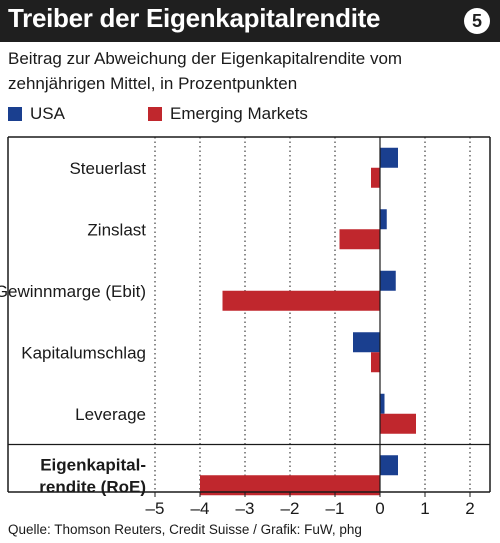  I want to click on subtitle-line-2: zehnjährigen Mittel, in Prozentpunkten, so click(153, 83).